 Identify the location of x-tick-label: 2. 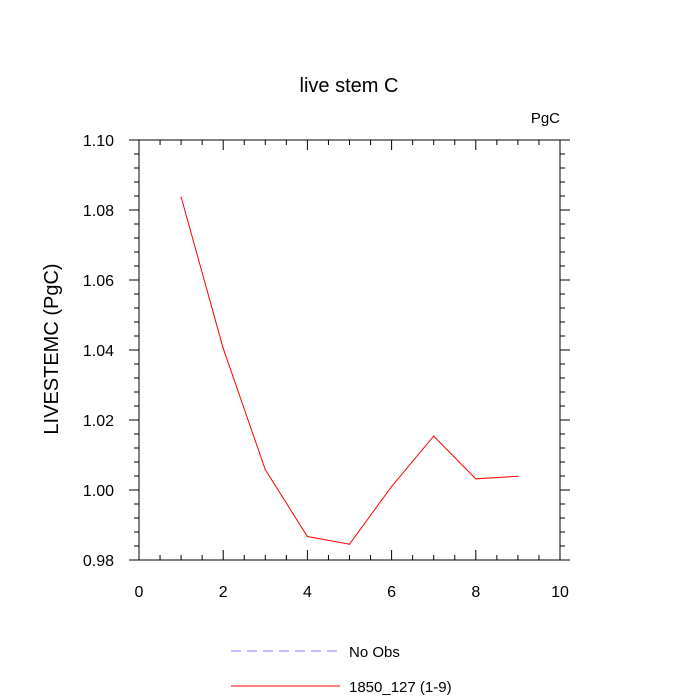
(223, 592).